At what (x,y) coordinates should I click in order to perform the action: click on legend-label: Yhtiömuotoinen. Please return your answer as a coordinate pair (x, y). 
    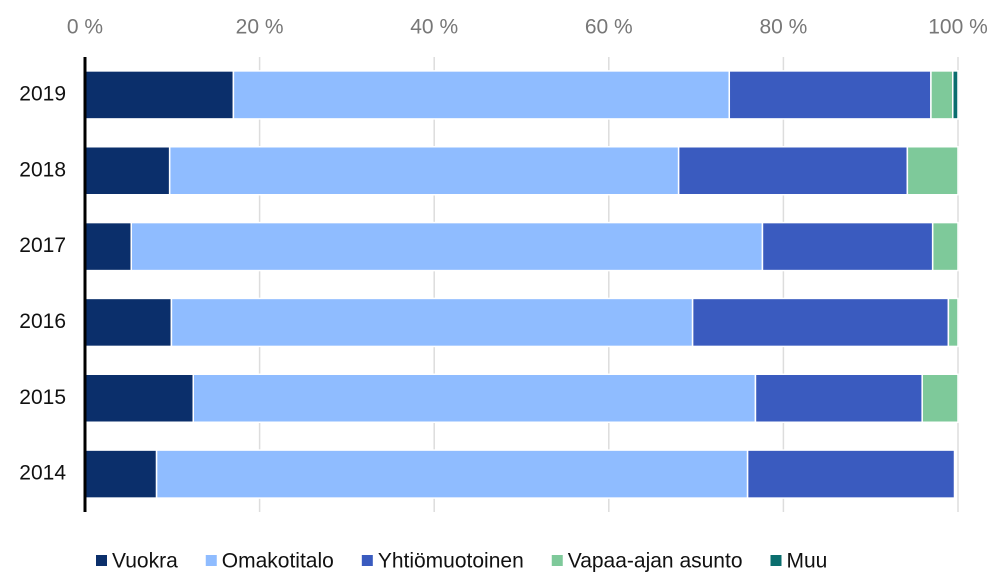
    Looking at the image, I should click on (451, 561).